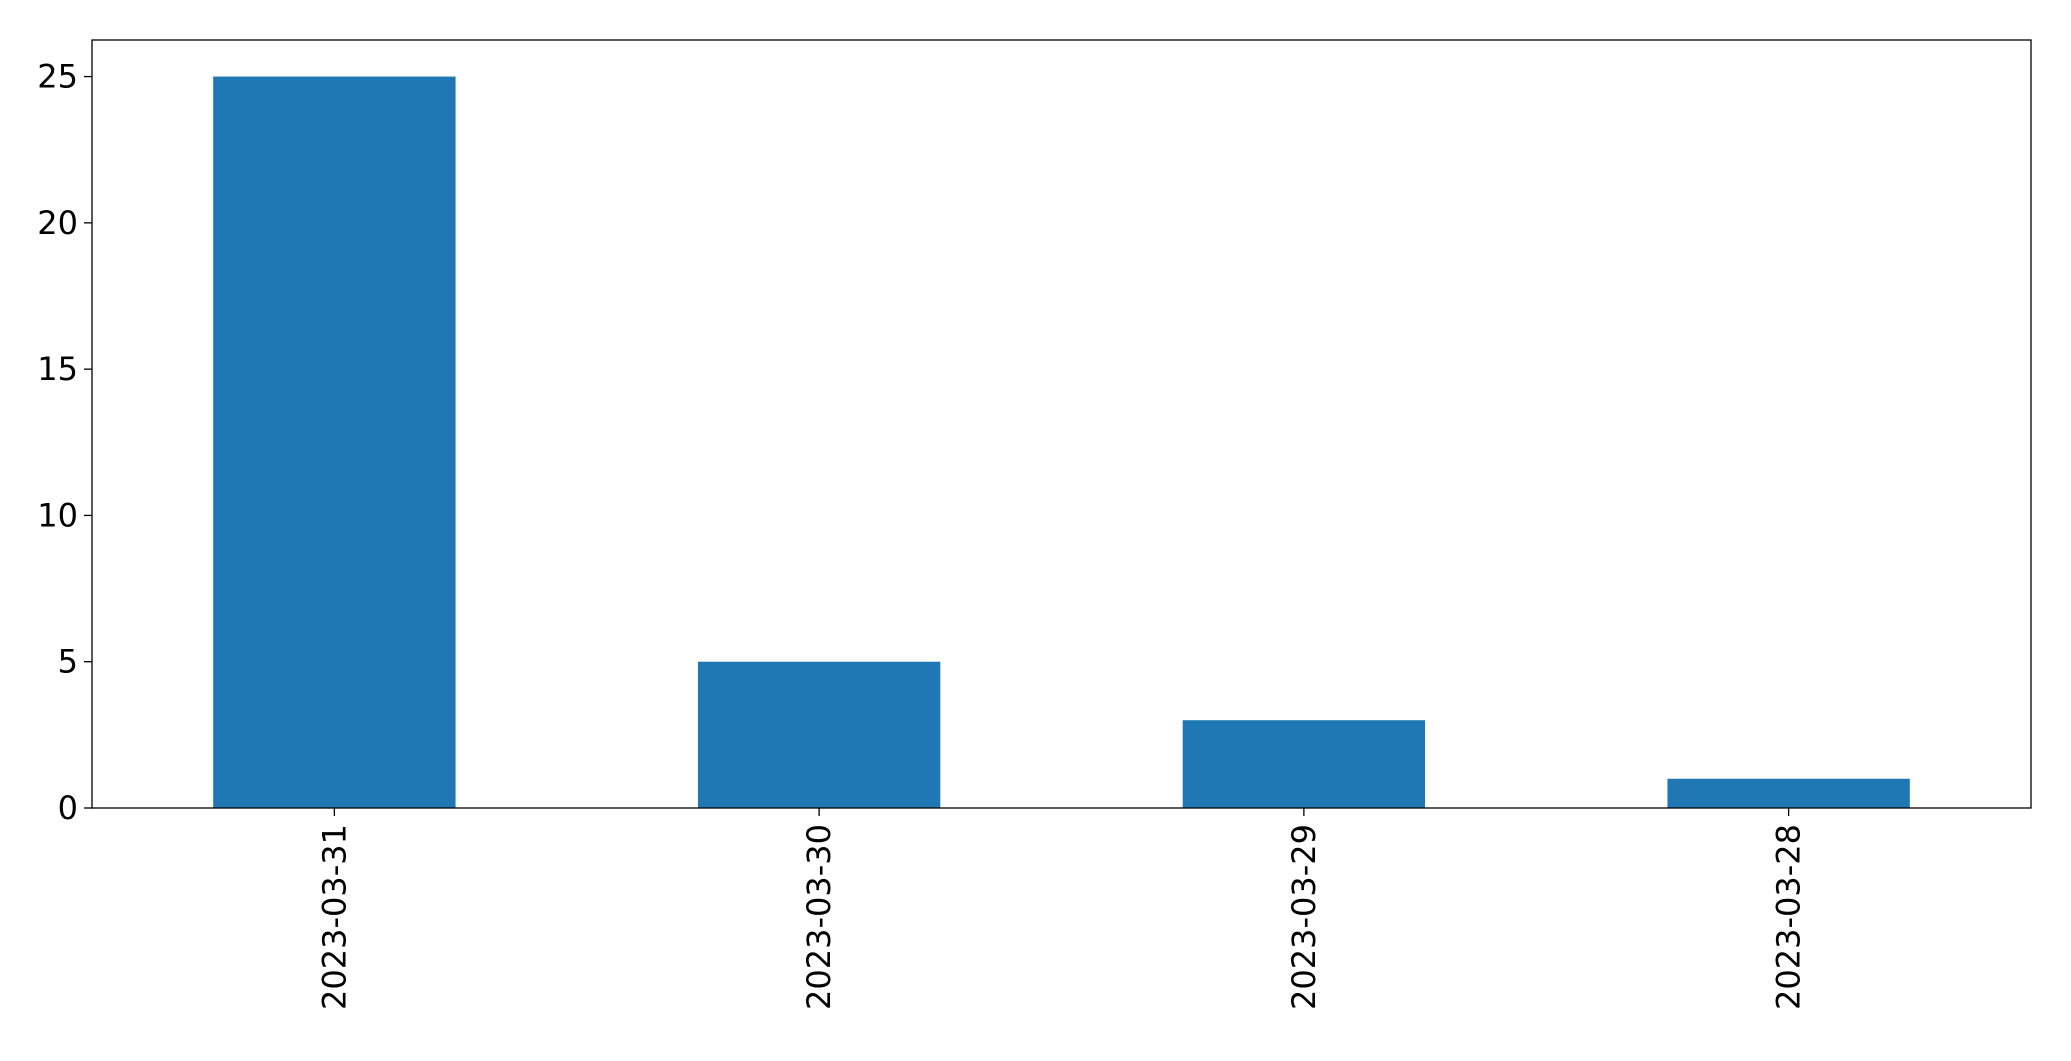 Image resolution: width=2071 pixels, height=1061 pixels. I want to click on x-tick-label: 2023-03-28, so click(1789, 917).